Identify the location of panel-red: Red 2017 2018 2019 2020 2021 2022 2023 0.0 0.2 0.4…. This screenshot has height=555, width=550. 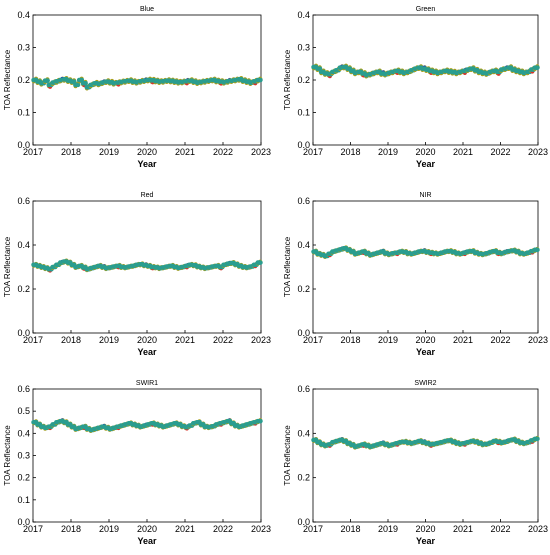
(137, 274).